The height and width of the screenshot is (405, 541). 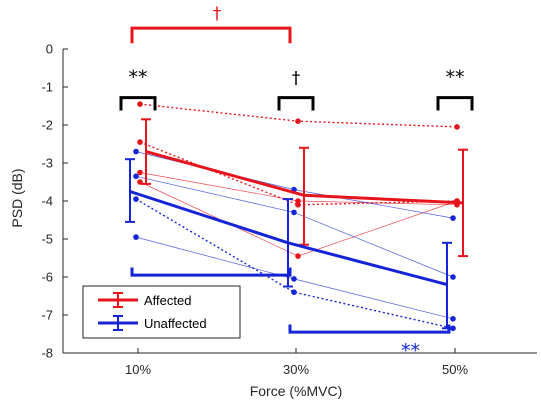 I want to click on xtick-labels: 10% 30% 50%, so click(x=296, y=369).